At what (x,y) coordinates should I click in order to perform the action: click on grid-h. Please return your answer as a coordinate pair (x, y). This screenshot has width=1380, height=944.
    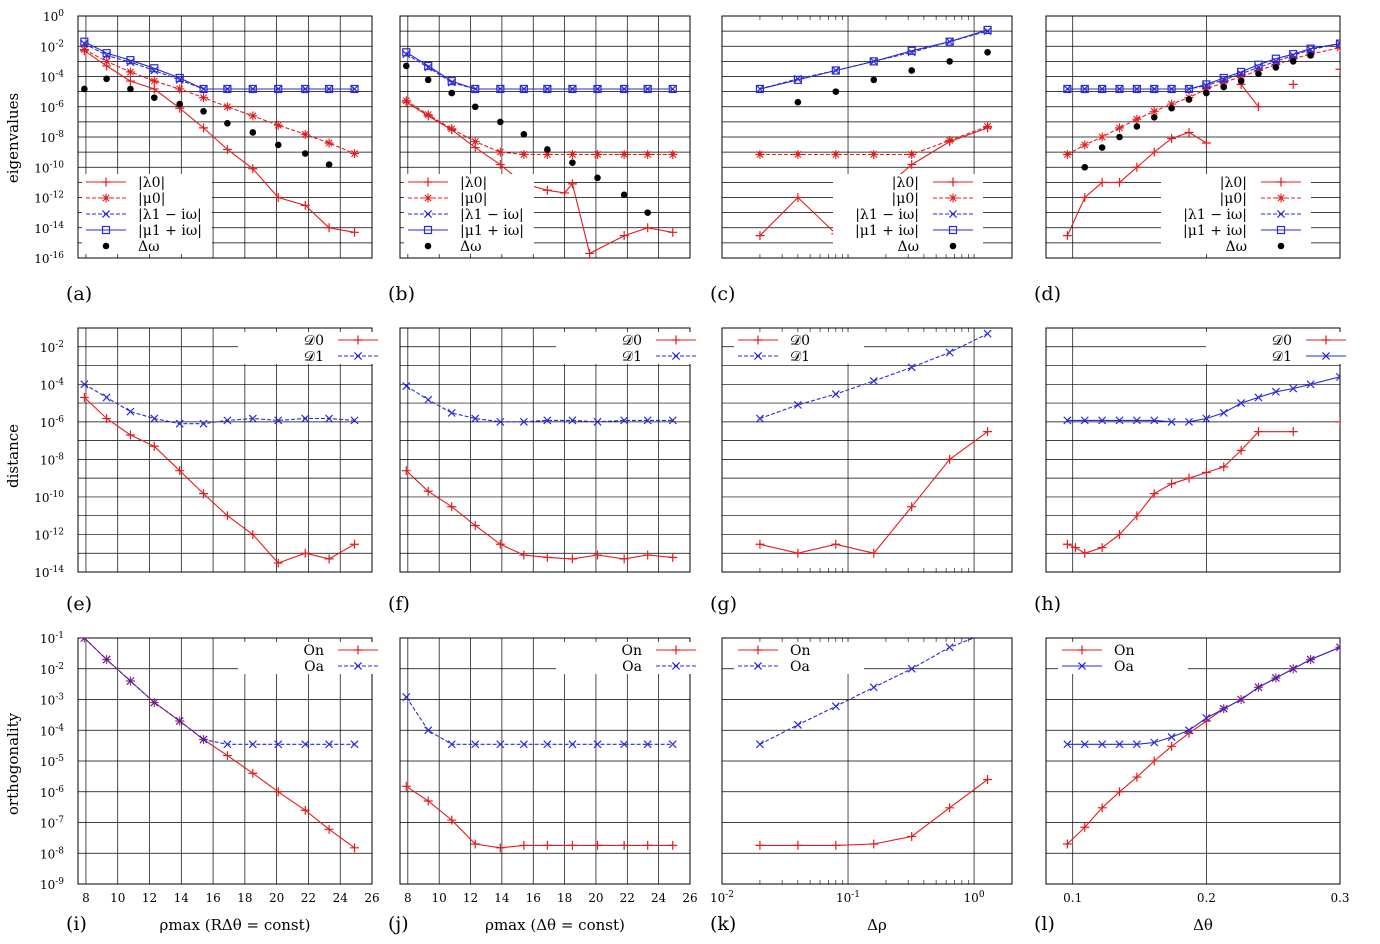
    Looking at the image, I should click on (1193, 450).